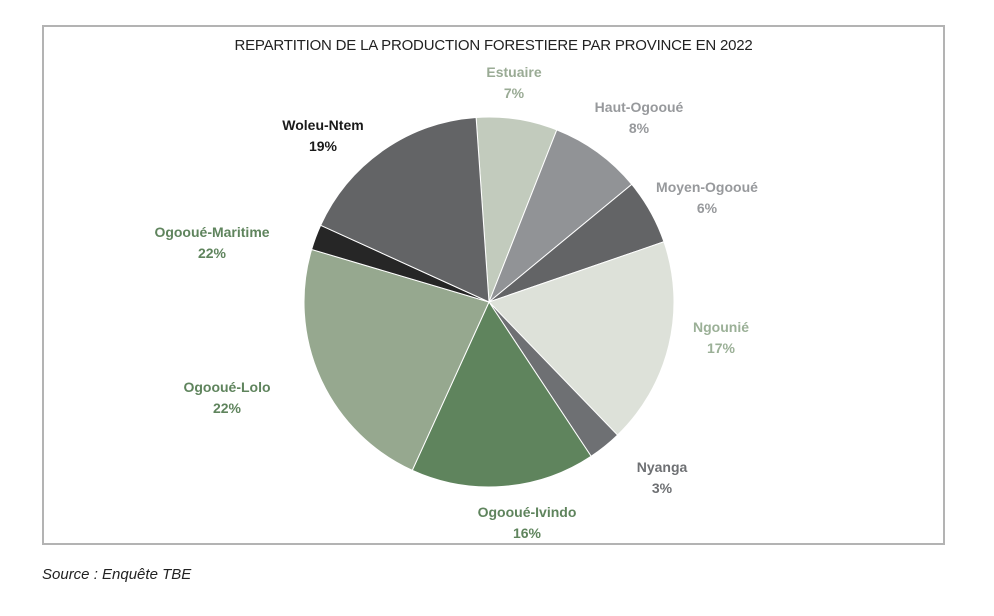 This screenshot has width=994, height=616. What do you see at coordinates (404, 209) in the screenshot?
I see `pie-slice-woleu-ntem` at bounding box center [404, 209].